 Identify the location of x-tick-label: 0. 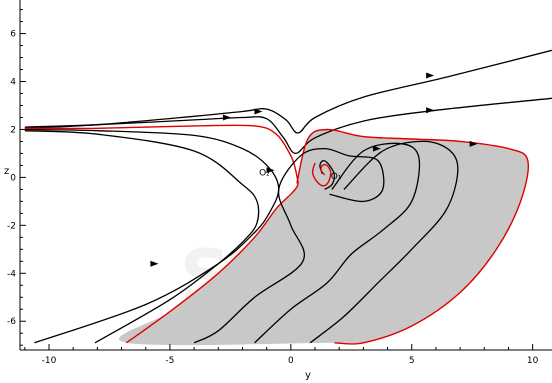
(291, 361).